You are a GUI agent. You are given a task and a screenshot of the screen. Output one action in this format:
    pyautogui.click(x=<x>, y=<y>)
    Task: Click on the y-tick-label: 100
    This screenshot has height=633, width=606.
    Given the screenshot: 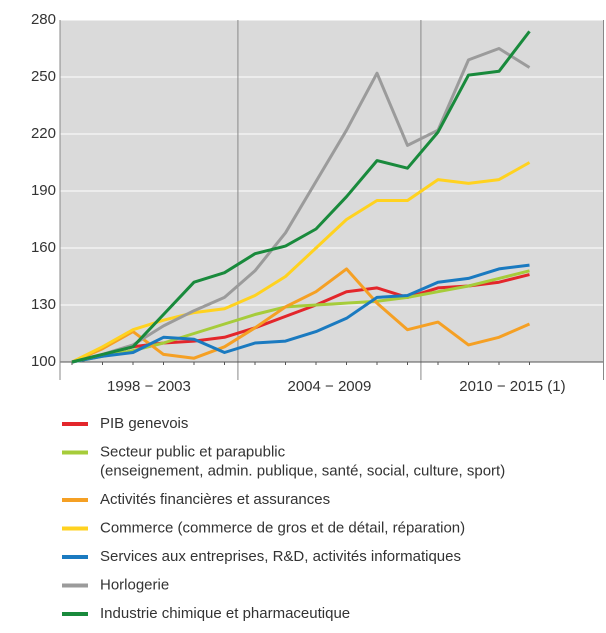 What is the action you would take?
    pyautogui.click(x=43, y=361)
    